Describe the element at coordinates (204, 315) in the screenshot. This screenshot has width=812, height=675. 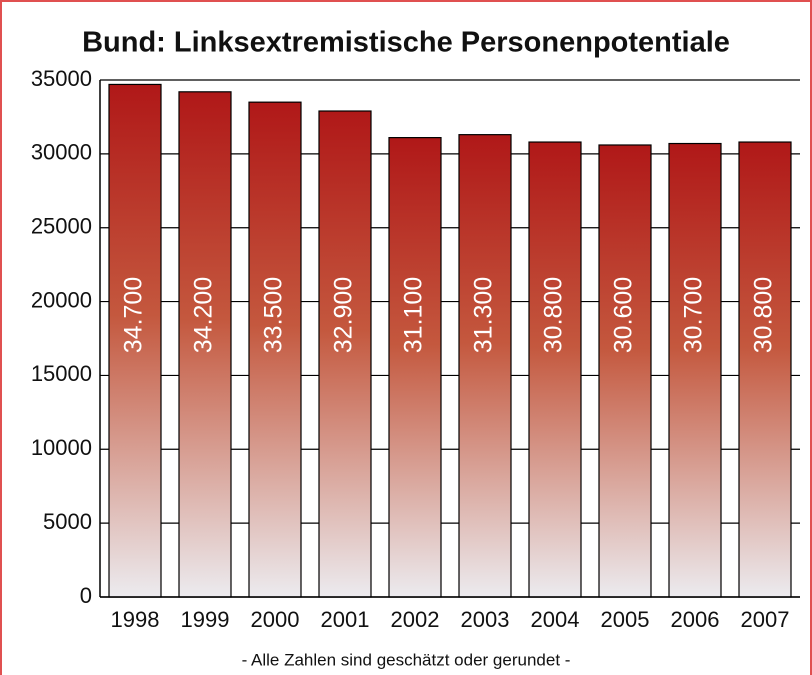
I see `value-label: 34.200` at that location.